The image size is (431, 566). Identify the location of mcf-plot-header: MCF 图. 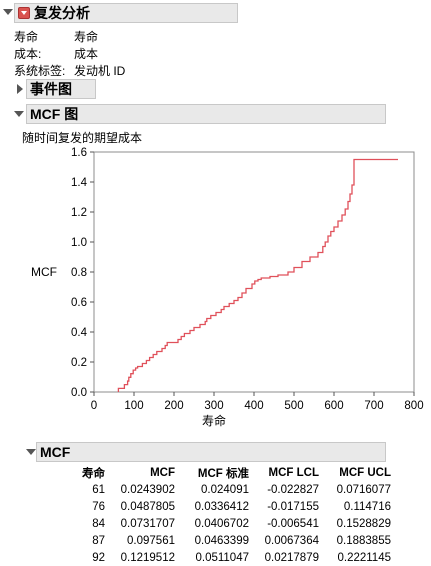
(206, 114).